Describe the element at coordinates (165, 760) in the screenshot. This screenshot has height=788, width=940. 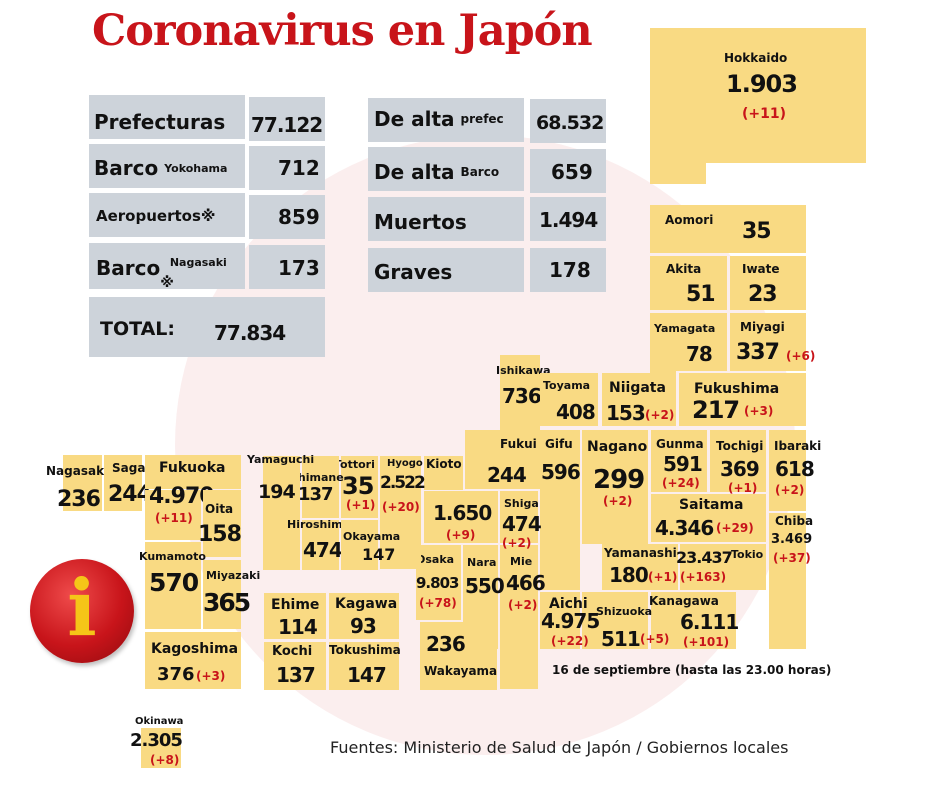
I see `okinawa-increase: (+8)` at that location.